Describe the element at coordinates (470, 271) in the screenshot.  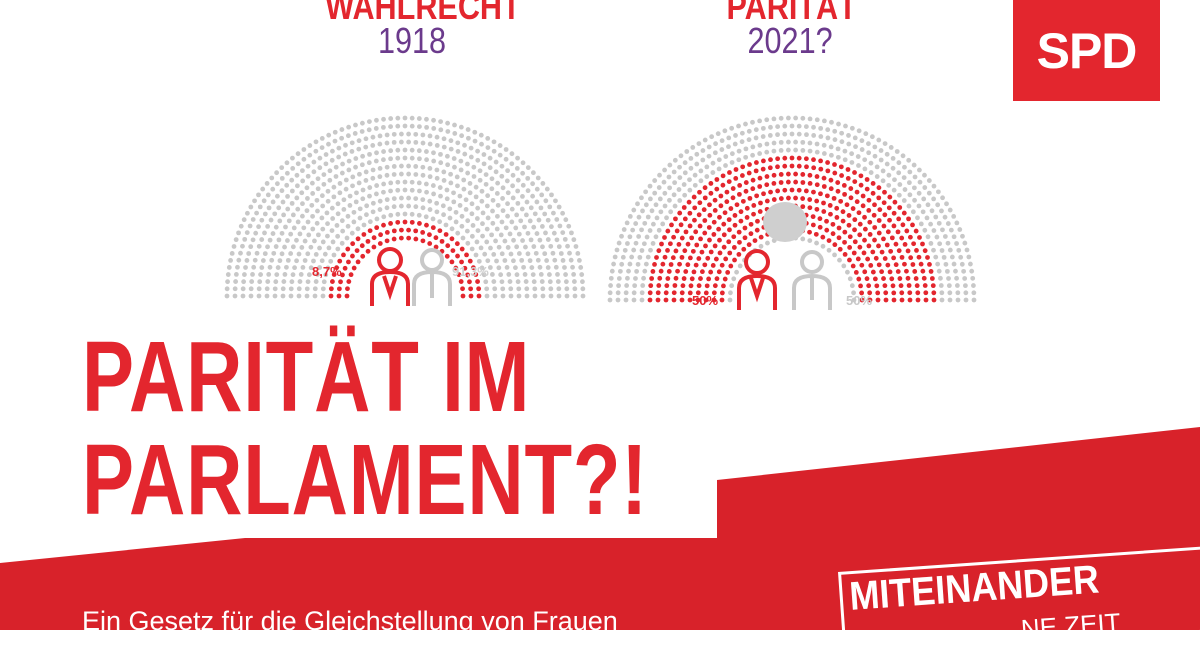
I see `left-men-pct: 91,3%` at that location.